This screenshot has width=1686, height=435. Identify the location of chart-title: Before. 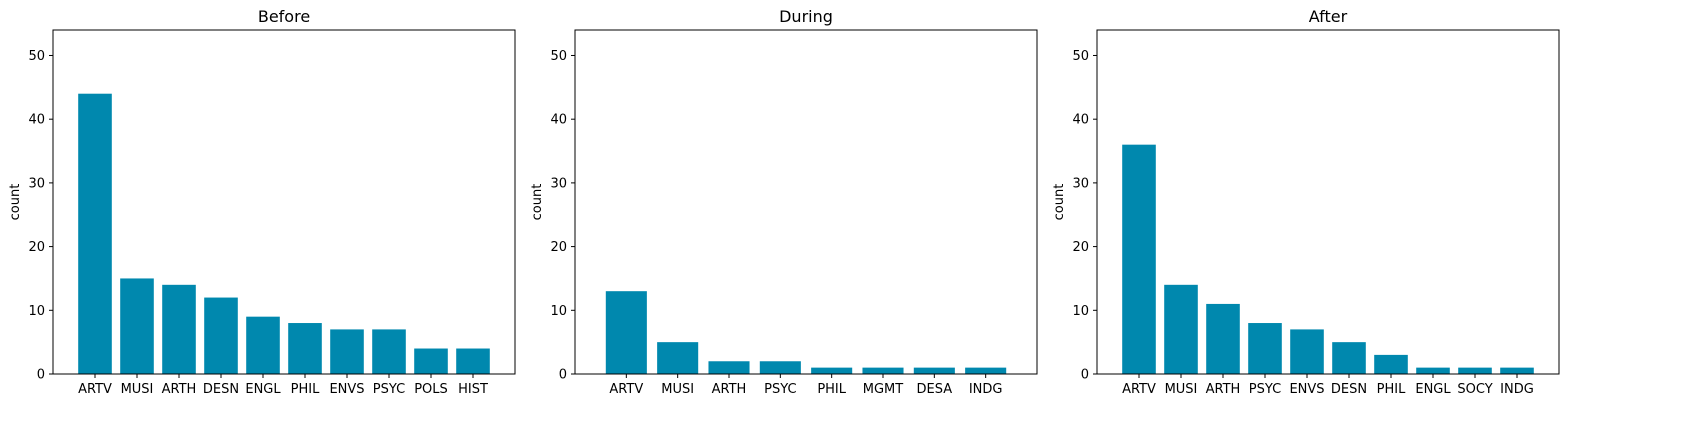
(284, 16).